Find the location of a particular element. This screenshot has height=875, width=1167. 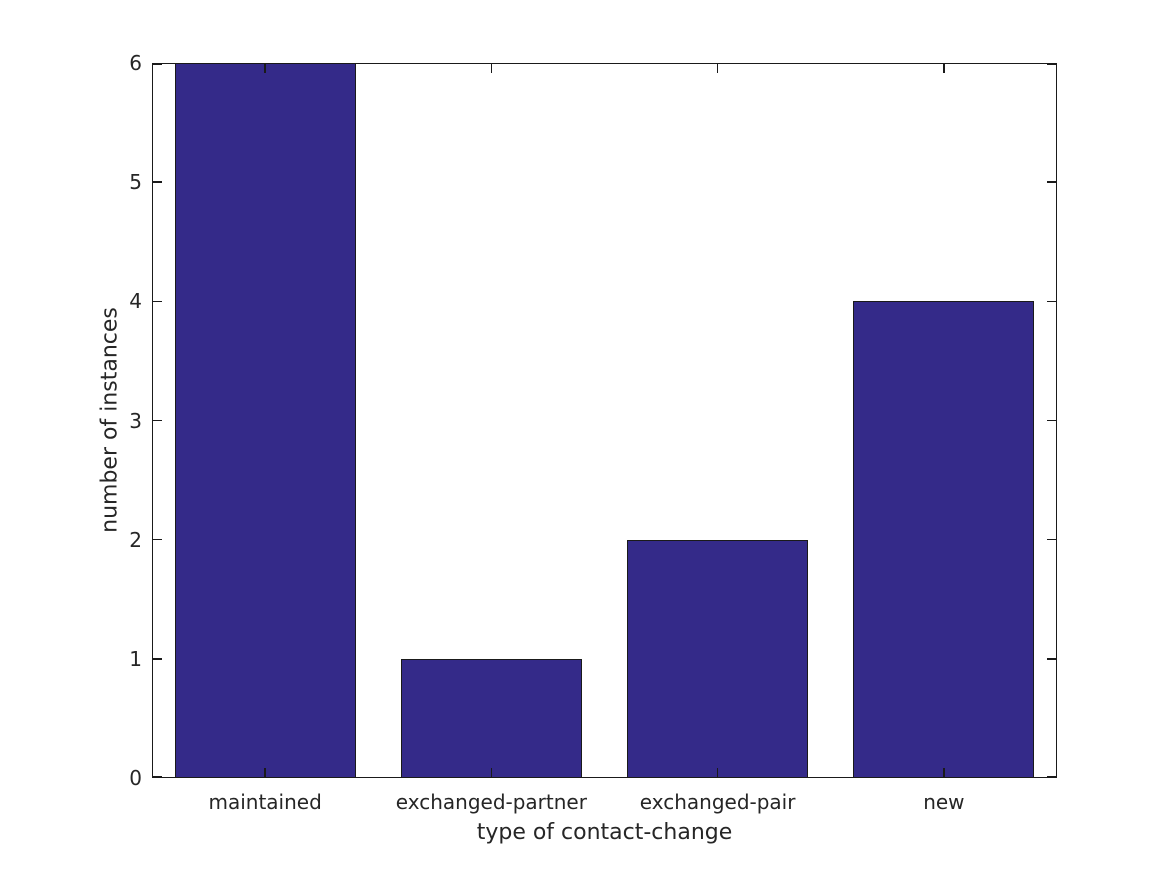

x-tick-label: maintained is located at coordinates (265, 802).